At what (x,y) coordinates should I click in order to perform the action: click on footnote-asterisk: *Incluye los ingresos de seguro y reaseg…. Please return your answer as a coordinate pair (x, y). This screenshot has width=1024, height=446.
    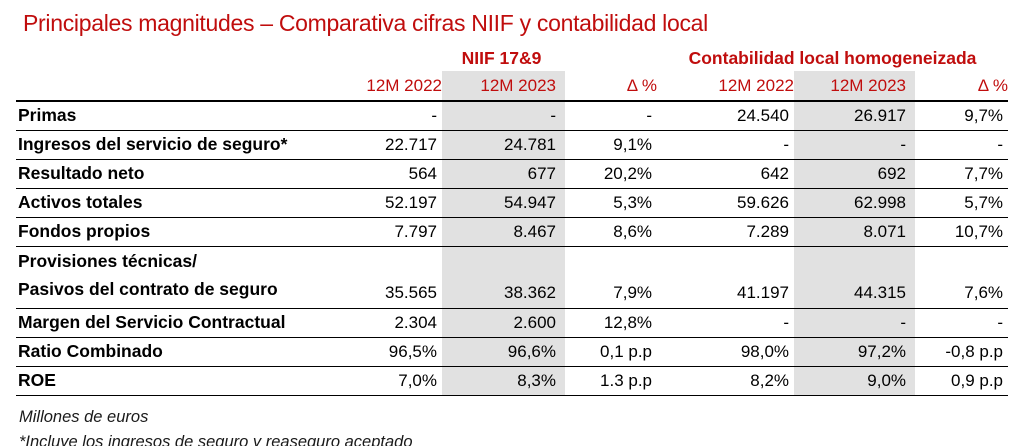
    Looking at the image, I should click on (216, 439).